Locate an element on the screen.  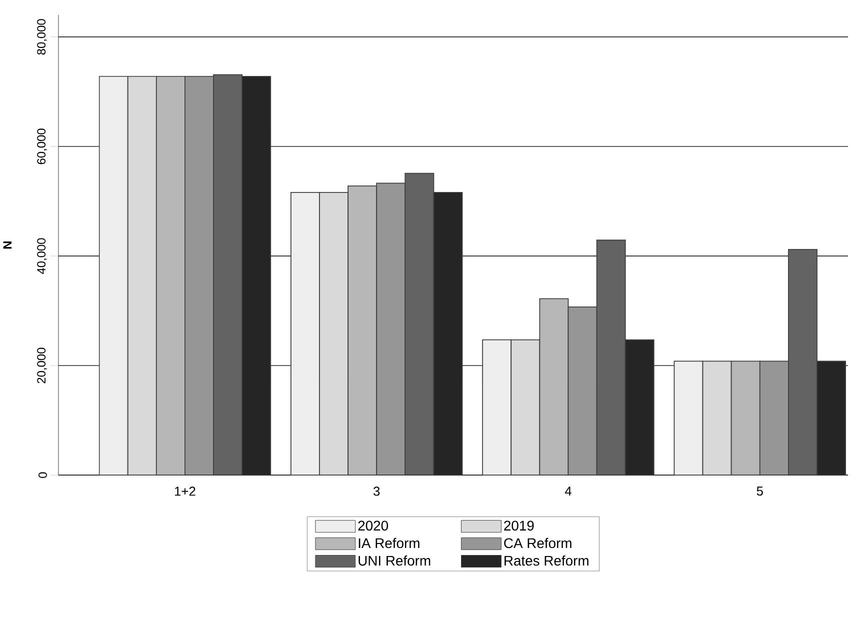
y-tick-label: 0 is located at coordinates (42, 475).